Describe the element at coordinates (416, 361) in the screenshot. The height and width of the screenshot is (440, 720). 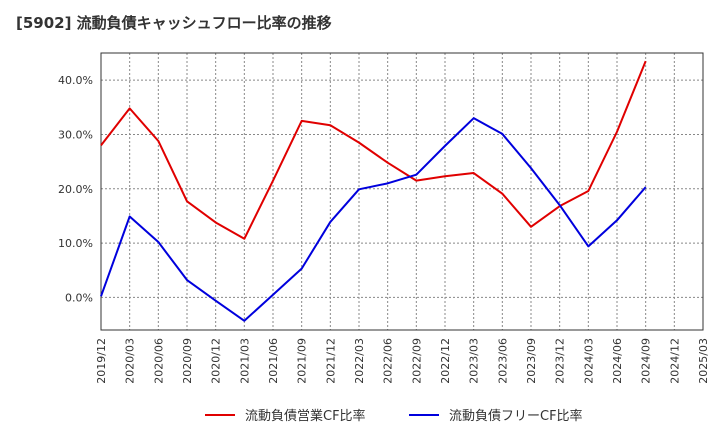
I see `x-tick-label: 2022/09` at that location.